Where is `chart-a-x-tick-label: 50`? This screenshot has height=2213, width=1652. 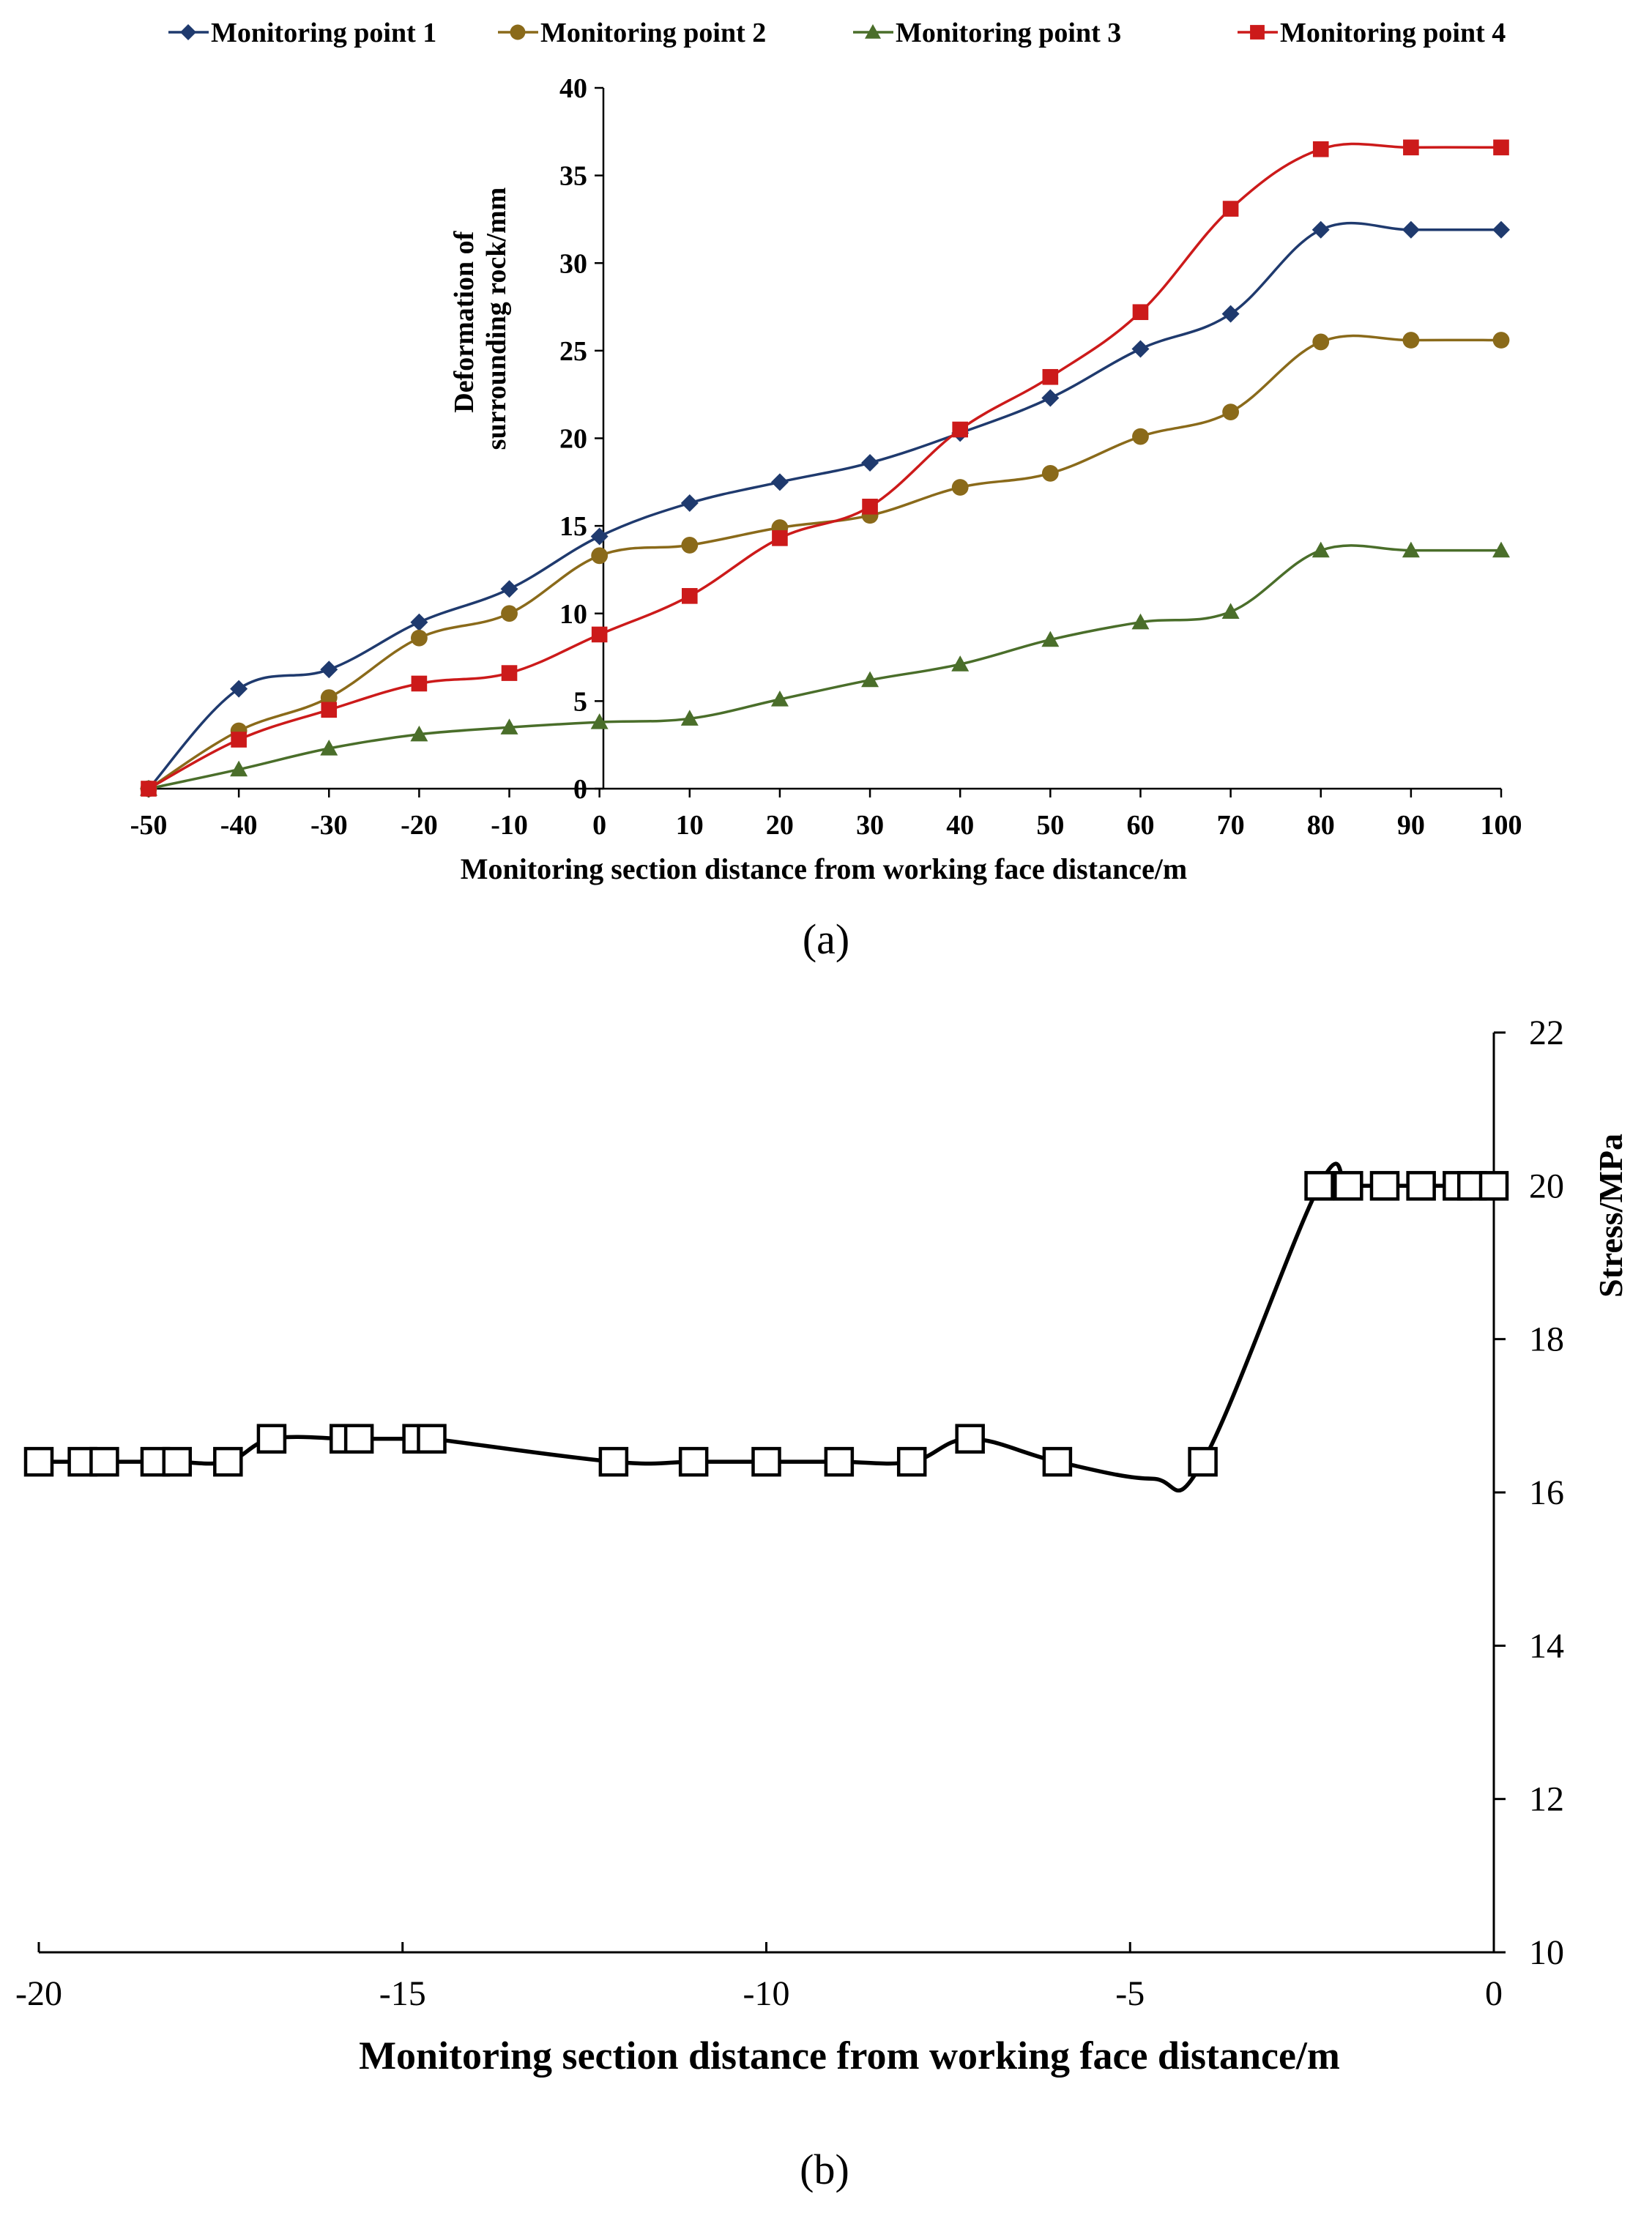 chart-a-x-tick-label: 50 is located at coordinates (1050, 825).